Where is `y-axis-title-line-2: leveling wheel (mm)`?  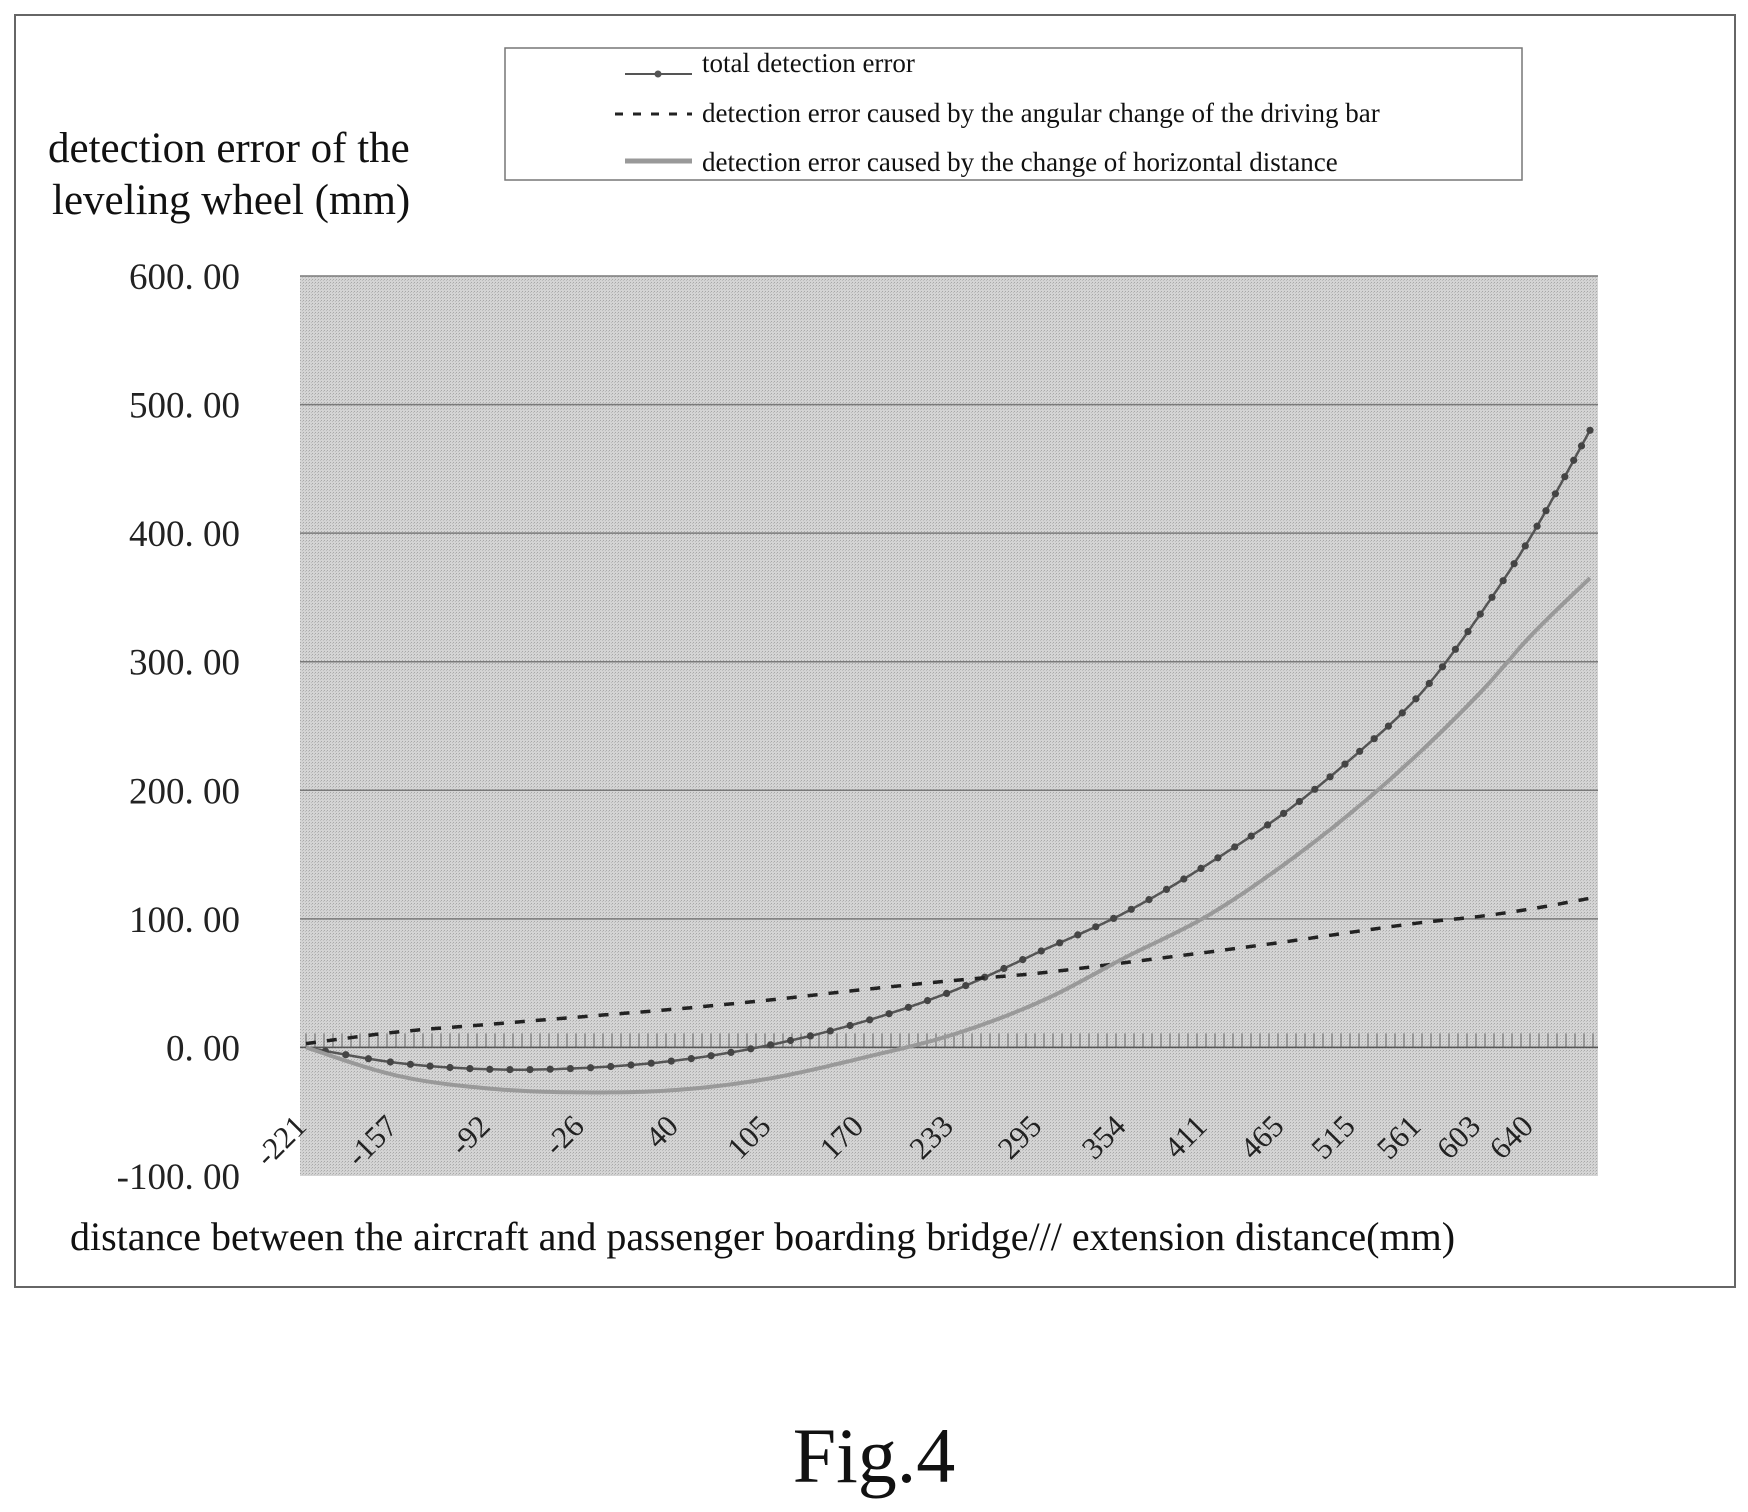
y-axis-title-line-2: leveling wheel (mm) is located at coordinates (231, 200).